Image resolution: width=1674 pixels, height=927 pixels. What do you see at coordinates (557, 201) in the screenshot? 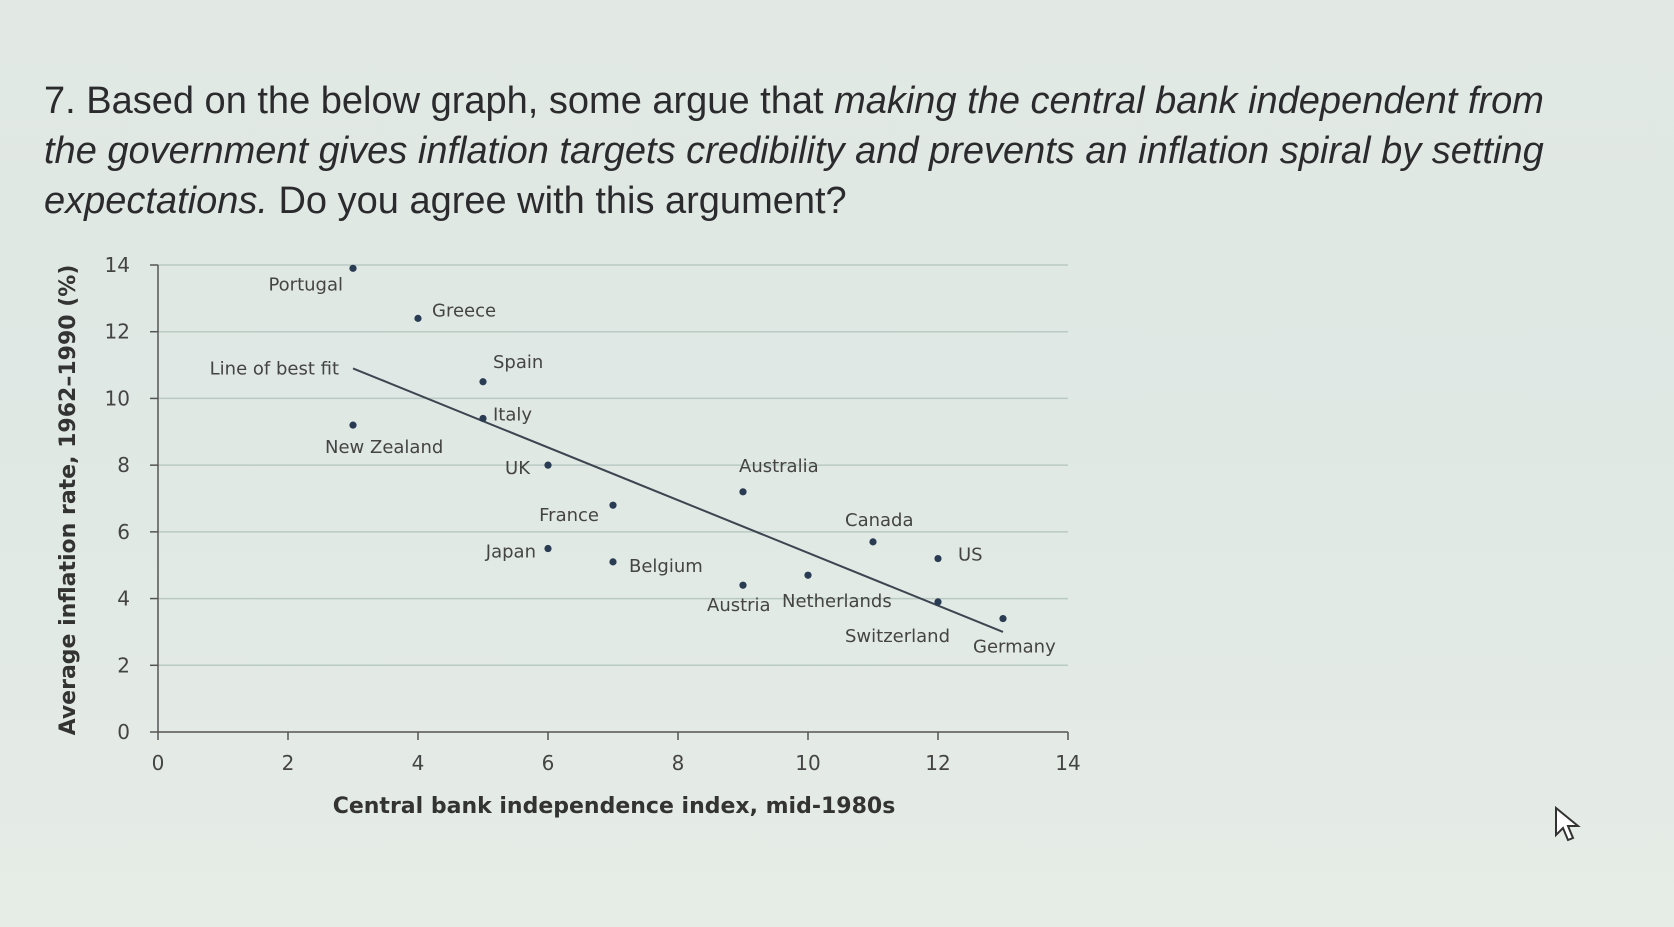
I see `question-suffix: Do you agree with this argument?` at bounding box center [557, 201].